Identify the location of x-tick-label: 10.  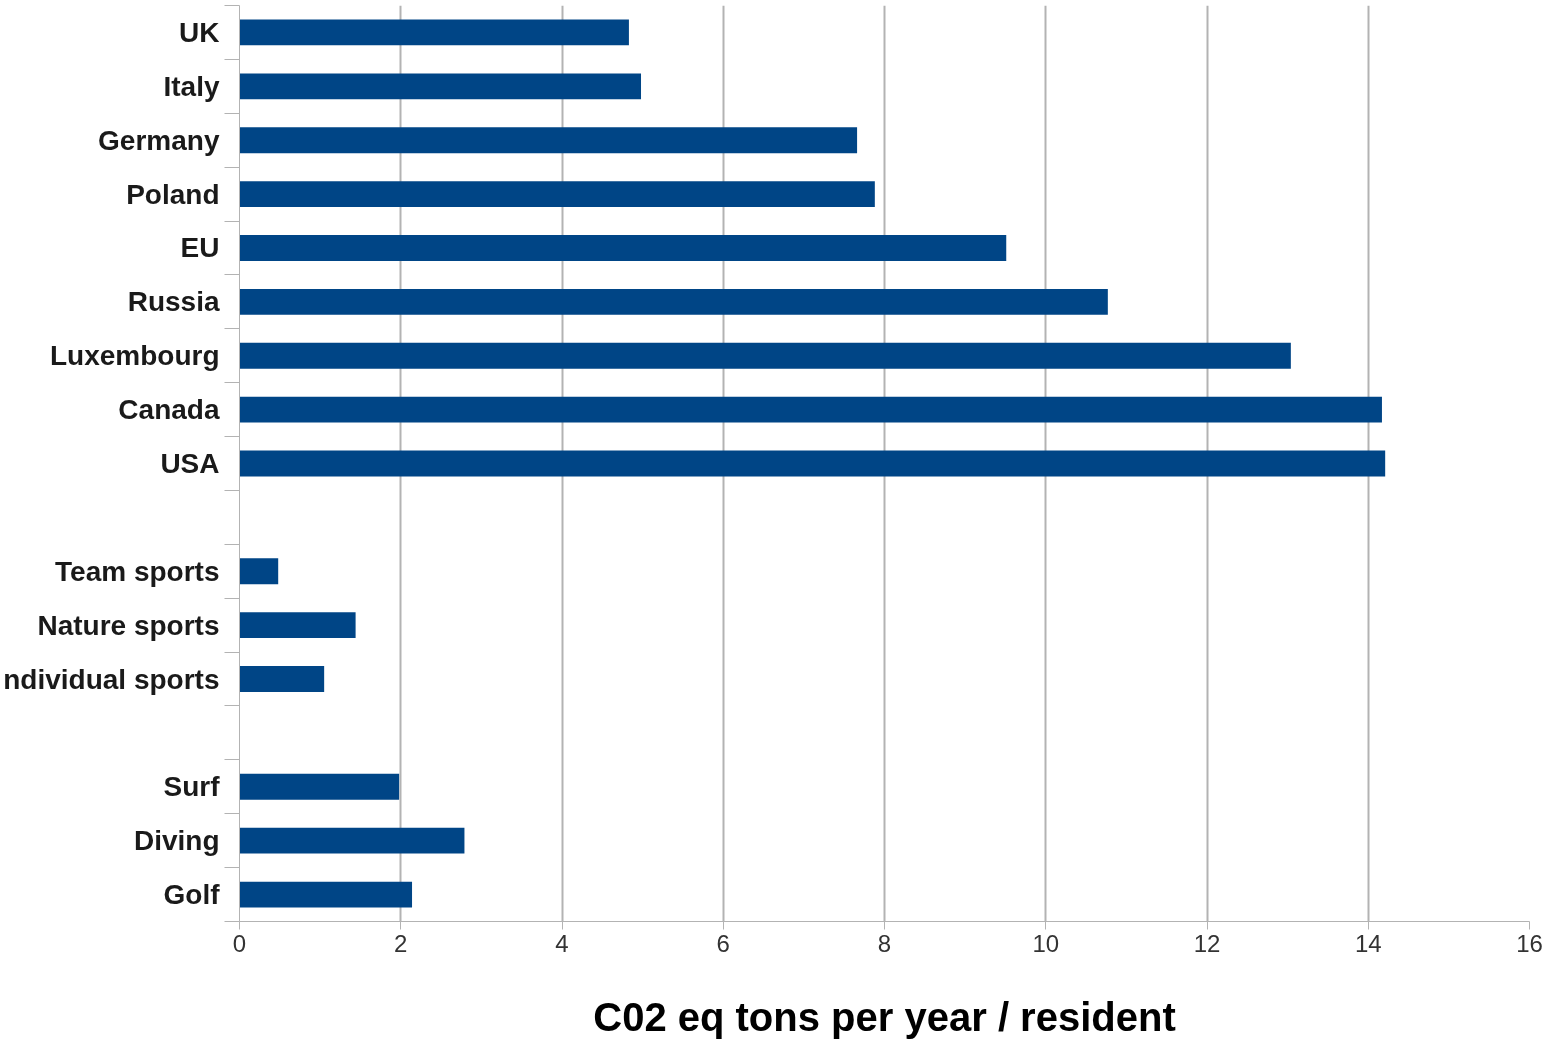
(1046, 943).